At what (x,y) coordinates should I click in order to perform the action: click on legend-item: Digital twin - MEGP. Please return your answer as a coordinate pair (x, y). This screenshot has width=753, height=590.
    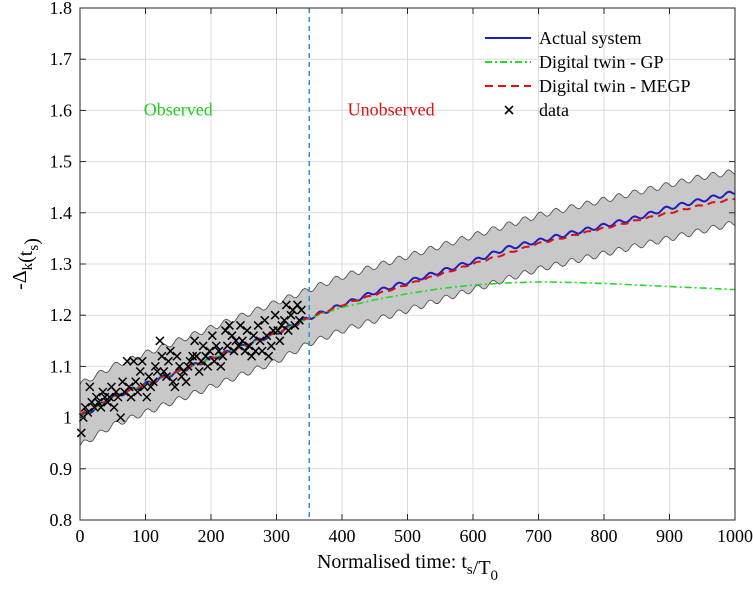
    Looking at the image, I should click on (588, 86).